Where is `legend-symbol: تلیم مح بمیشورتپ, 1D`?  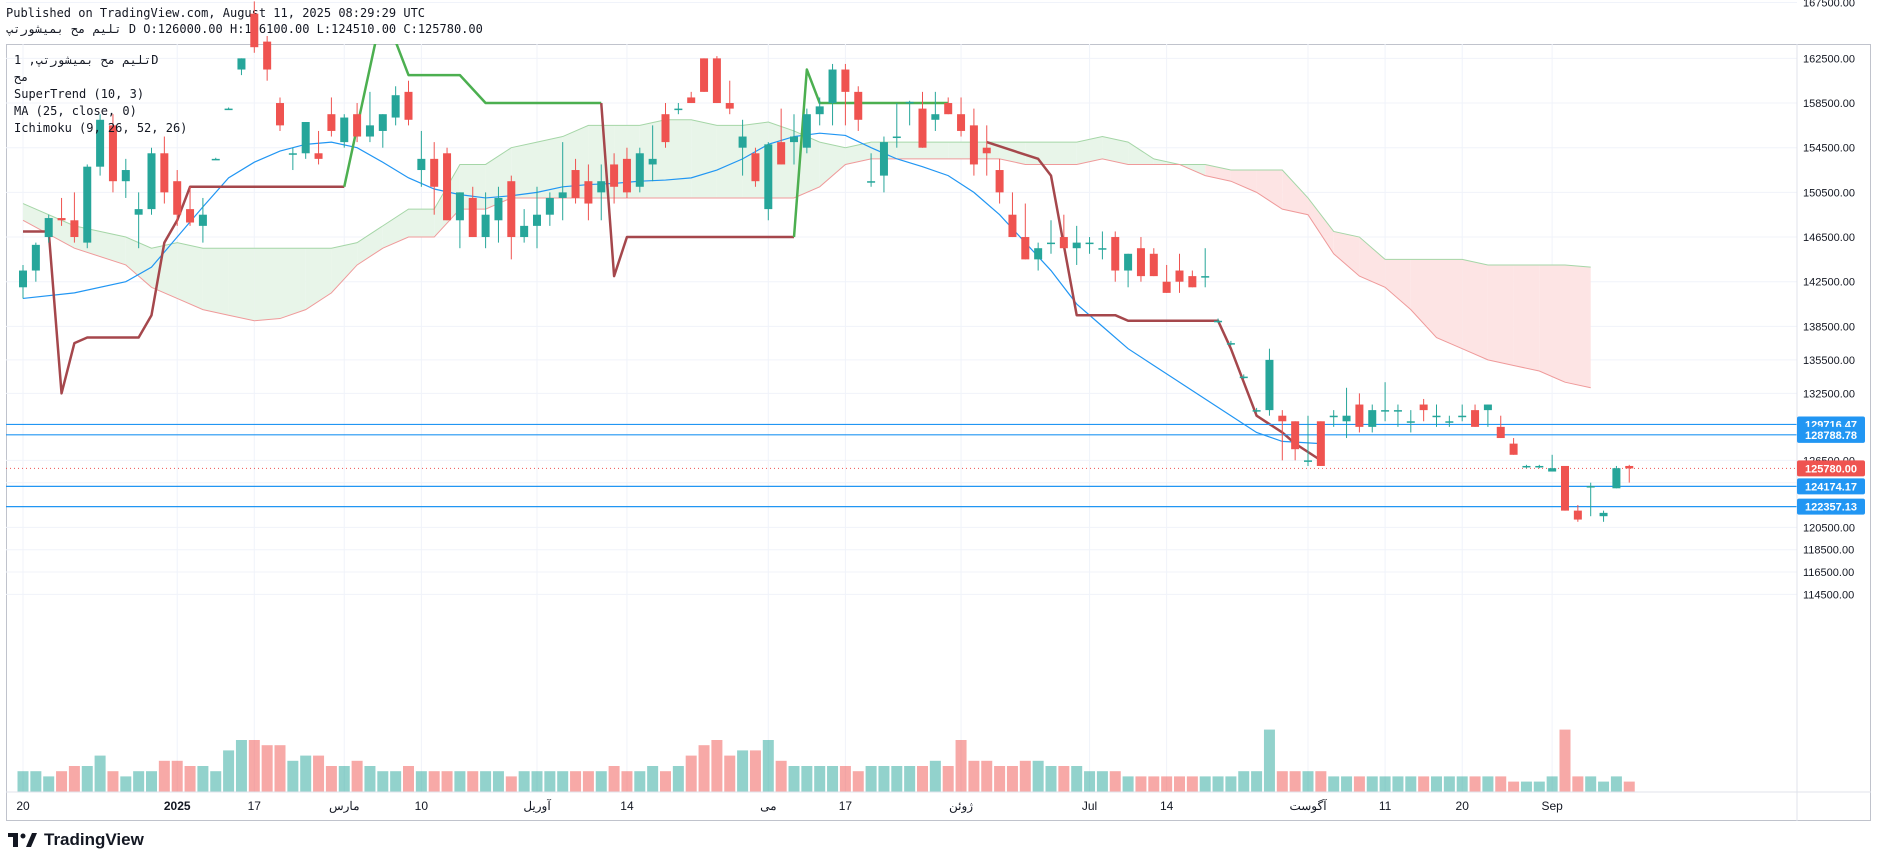 legend-symbol: تلیم مح بمیشورتپ, 1D is located at coordinates (86, 60).